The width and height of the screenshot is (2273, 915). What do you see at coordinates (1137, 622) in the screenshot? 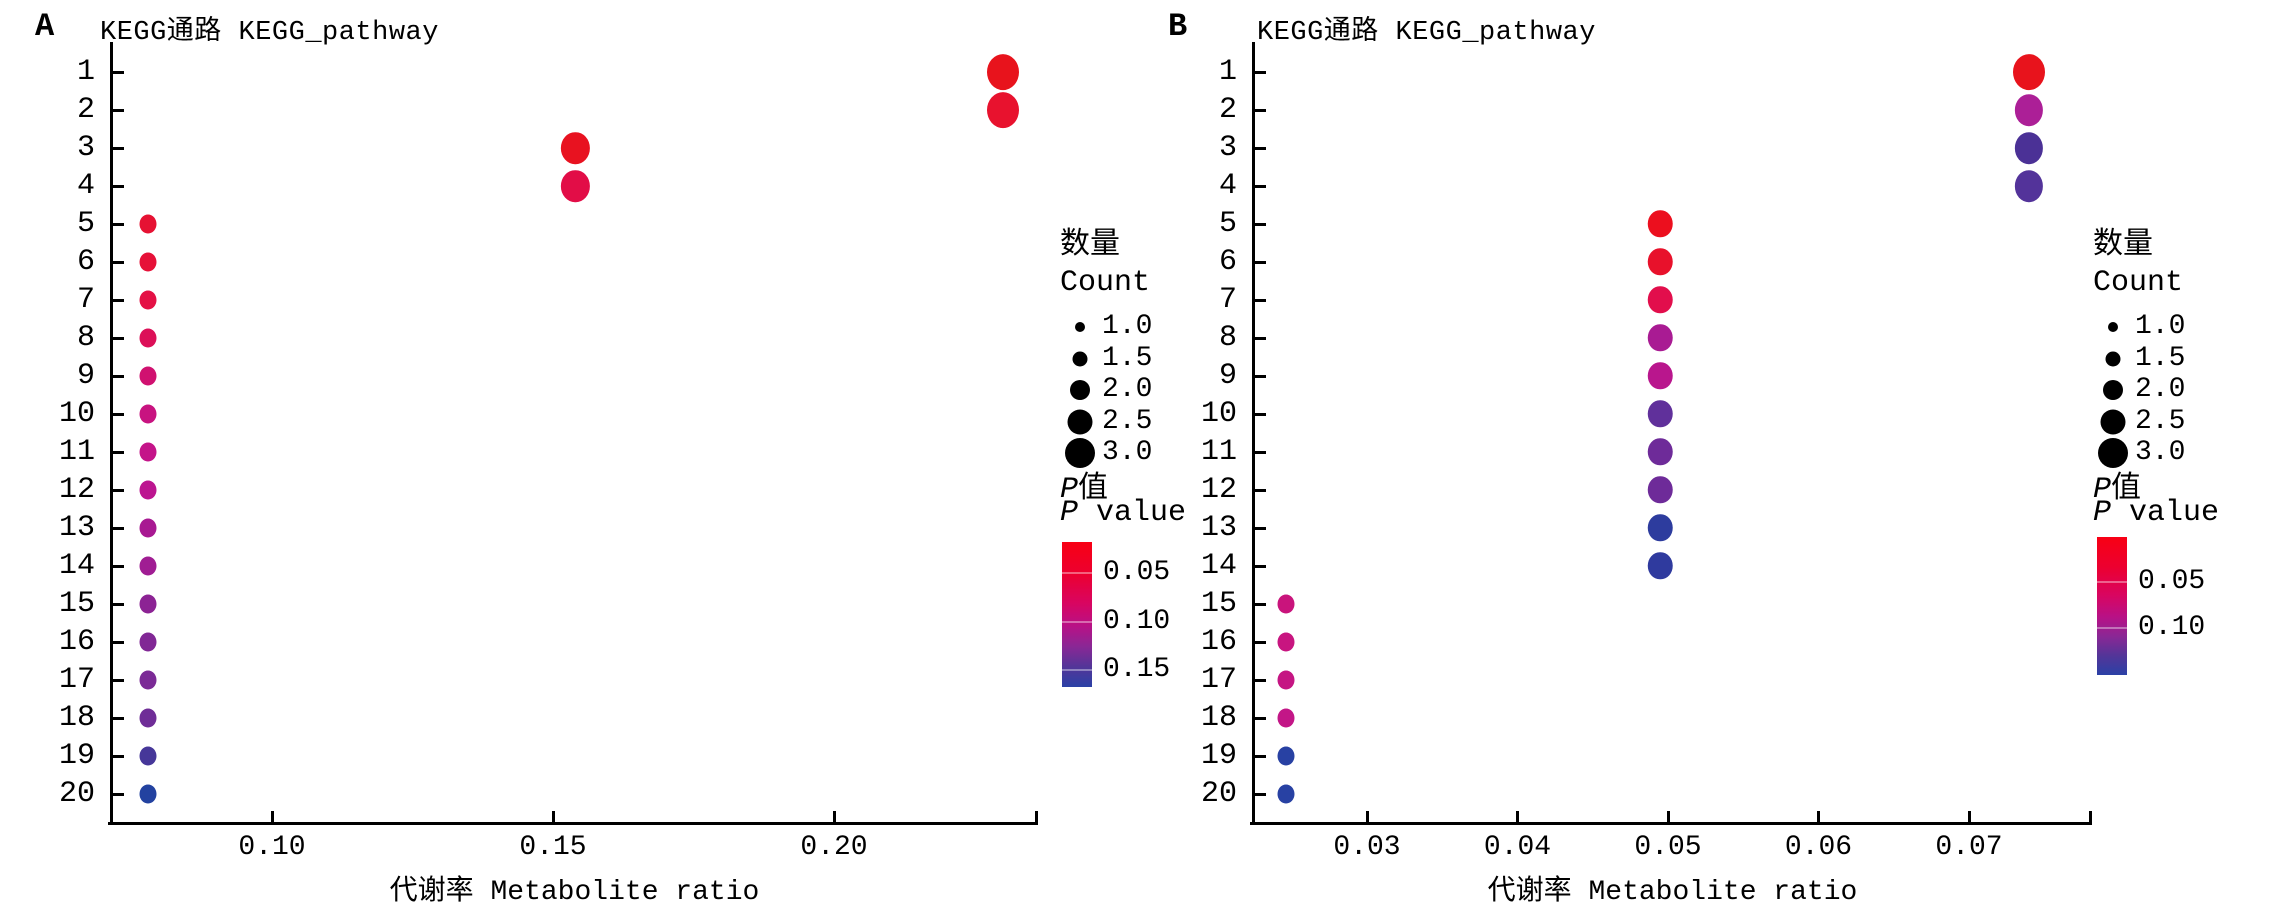
I see `colorbar-label-a: 0.10` at bounding box center [1137, 622].